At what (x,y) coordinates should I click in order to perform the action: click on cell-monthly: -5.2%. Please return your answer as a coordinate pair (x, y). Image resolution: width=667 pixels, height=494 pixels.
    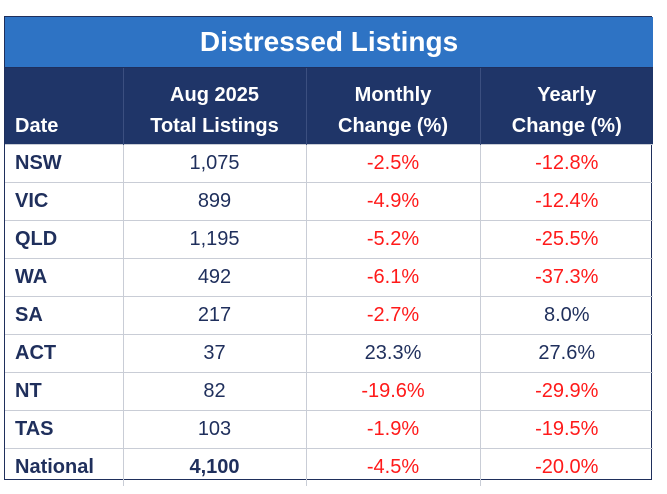
    Looking at the image, I should click on (392, 239).